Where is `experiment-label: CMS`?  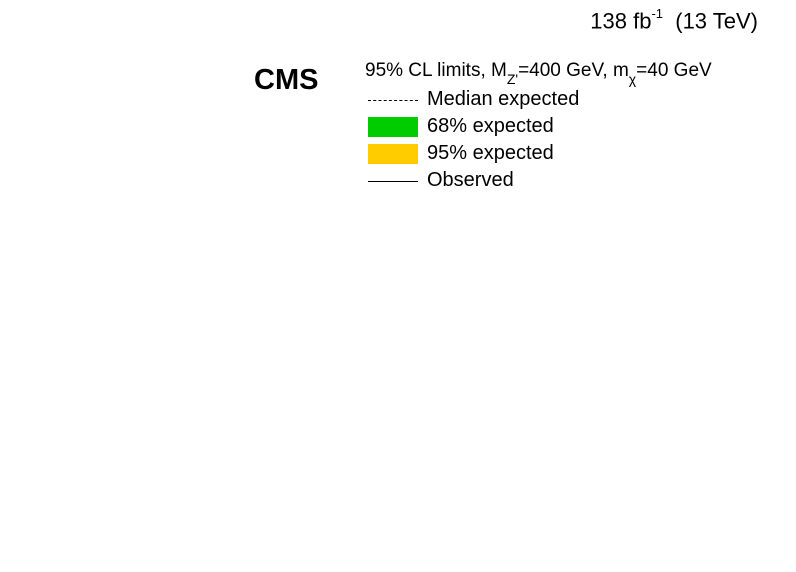 experiment-label: CMS is located at coordinates (286, 80).